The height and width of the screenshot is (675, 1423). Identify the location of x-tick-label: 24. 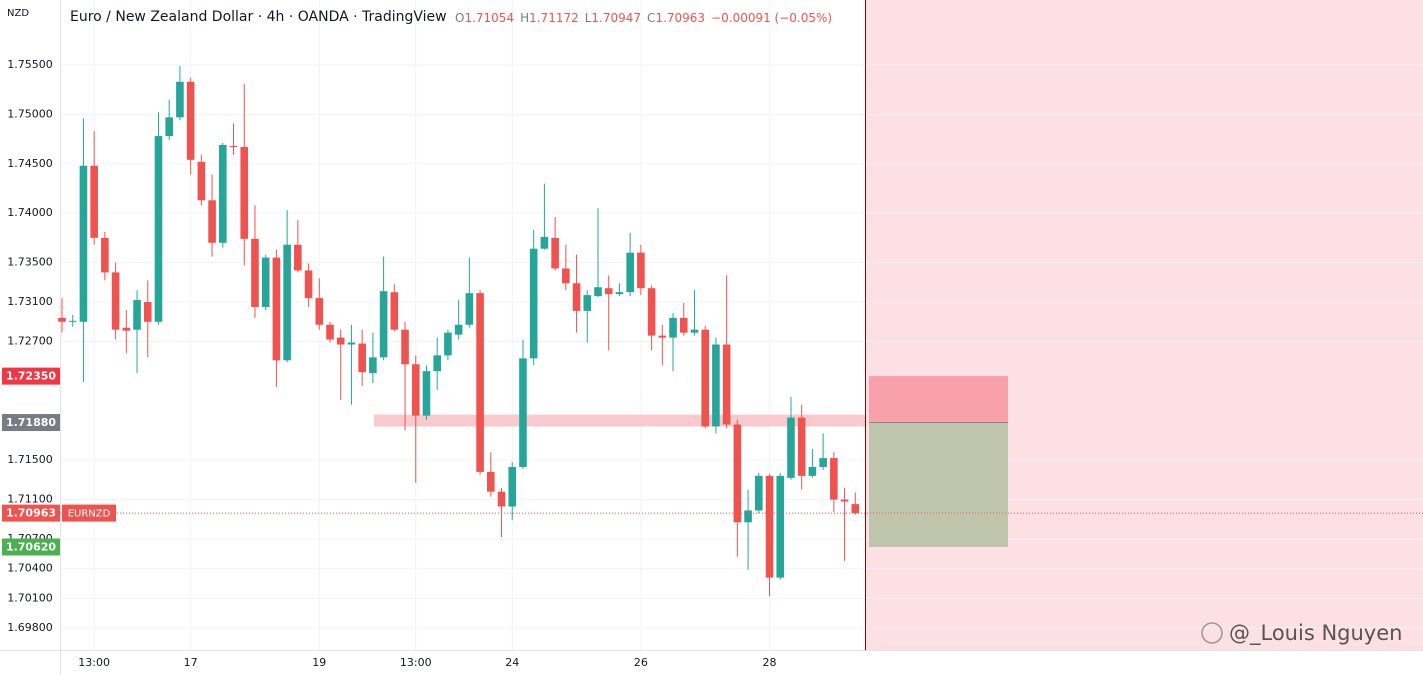
(512, 662).